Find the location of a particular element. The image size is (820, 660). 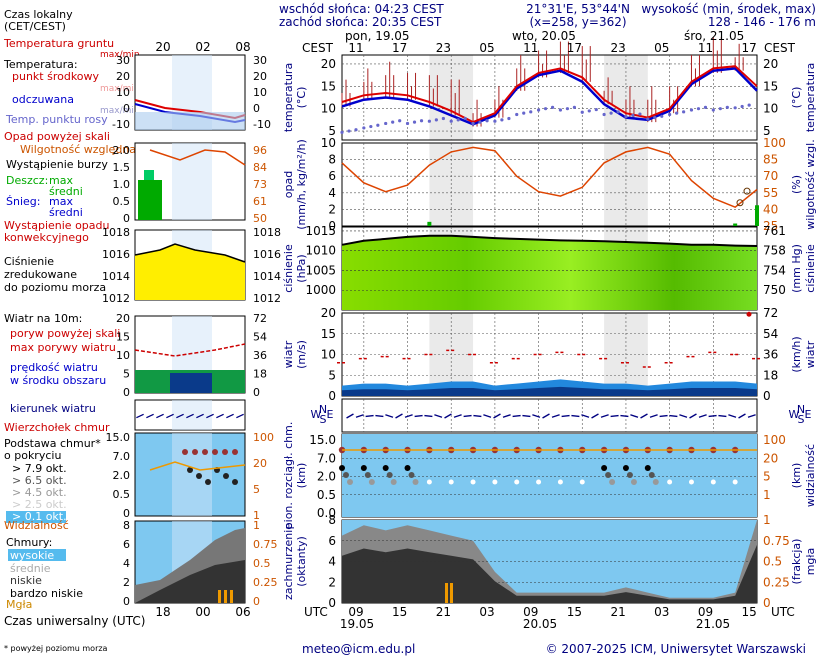

day-label-1: wto, 20.05 is located at coordinates (544, 36).